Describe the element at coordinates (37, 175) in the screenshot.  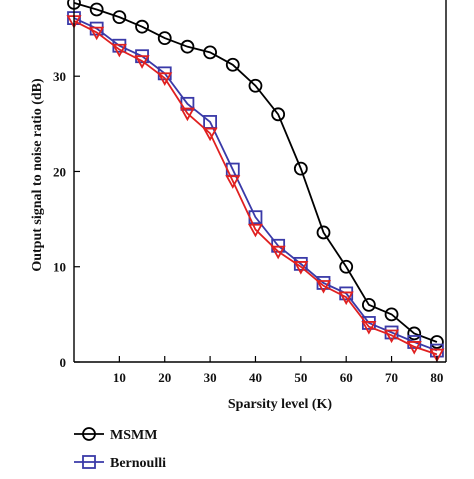
I see `y-axis-title: Output signal to noise ratio (dB)` at that location.